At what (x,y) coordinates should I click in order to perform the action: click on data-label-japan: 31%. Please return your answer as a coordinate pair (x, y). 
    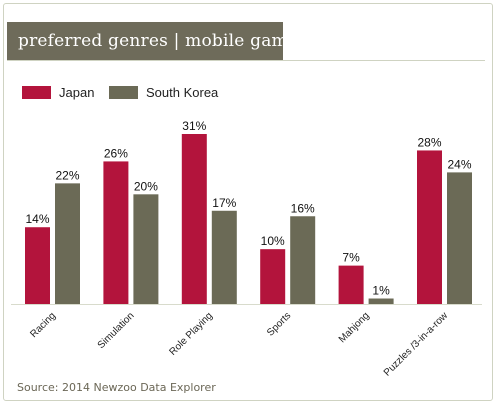
    Looking at the image, I should click on (194, 126).